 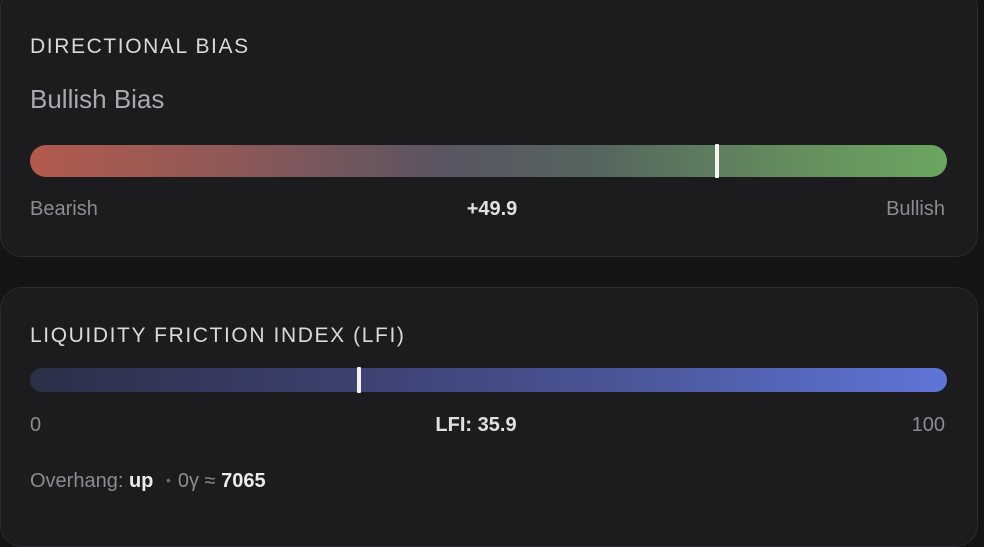 What do you see at coordinates (218, 335) in the screenshot?
I see `lfi-title: LIQUIDITY FRICTION INDEX (LFI)` at bounding box center [218, 335].